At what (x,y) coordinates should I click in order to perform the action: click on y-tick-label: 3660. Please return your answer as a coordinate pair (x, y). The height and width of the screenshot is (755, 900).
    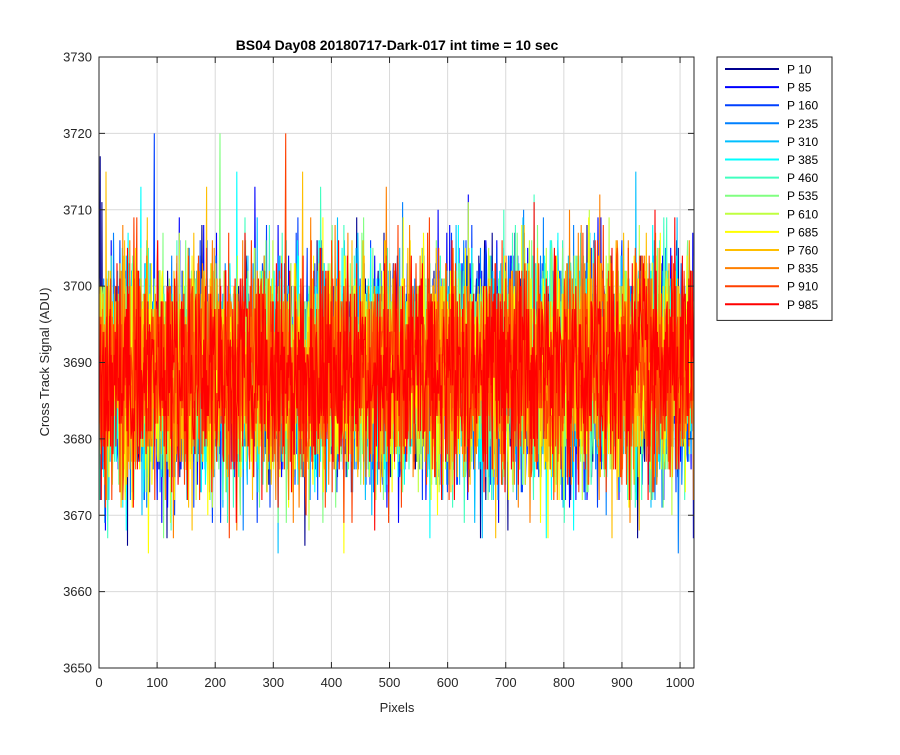
    Looking at the image, I should click on (77, 591).